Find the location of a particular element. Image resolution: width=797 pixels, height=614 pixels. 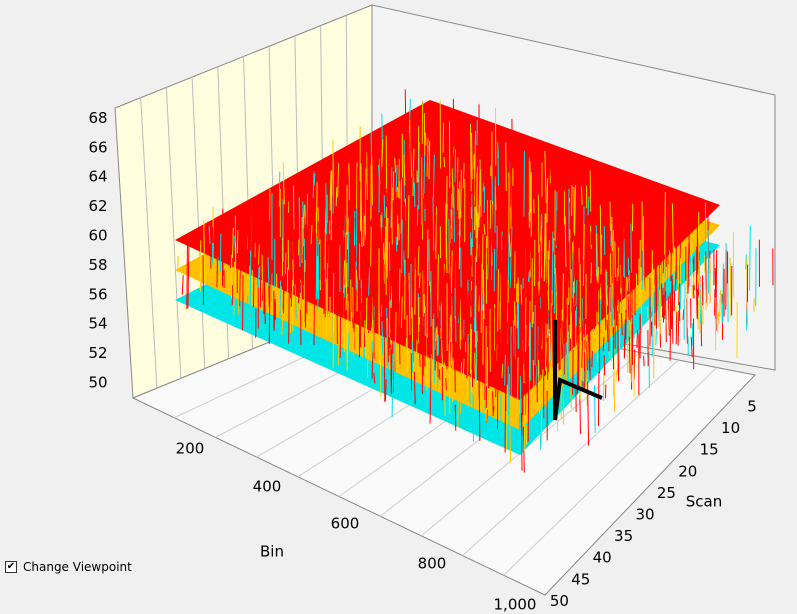

cursor is located at coordinates (578, 370).